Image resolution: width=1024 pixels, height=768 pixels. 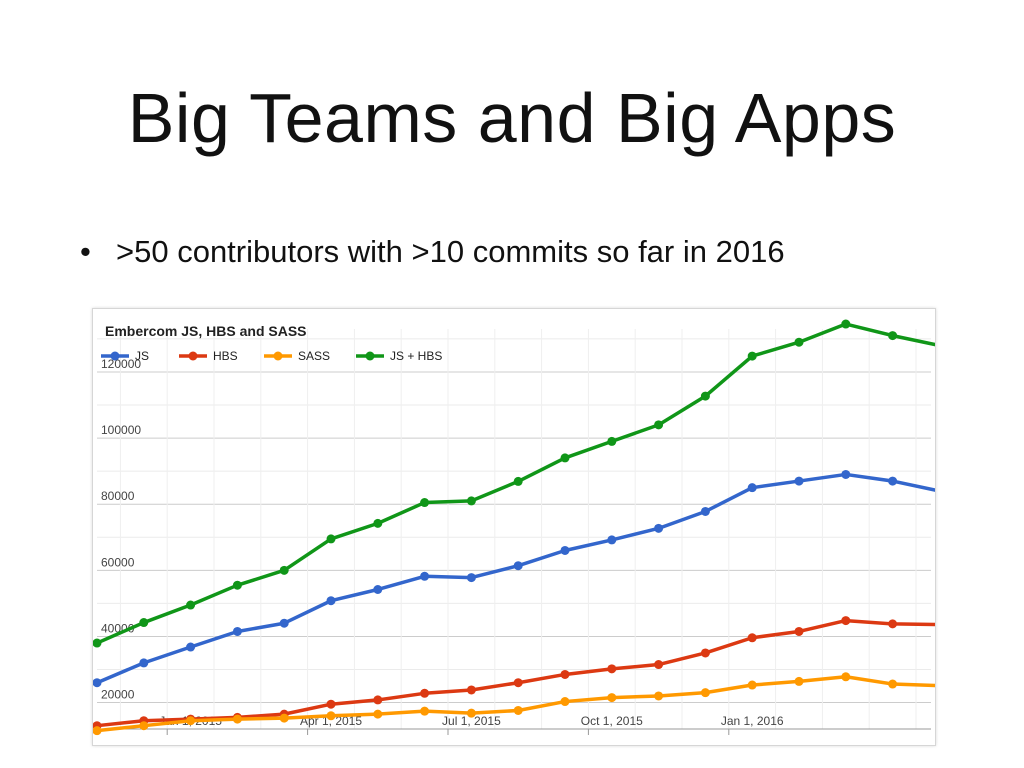 I want to click on legend-label: JS + HBS, so click(x=416, y=356).